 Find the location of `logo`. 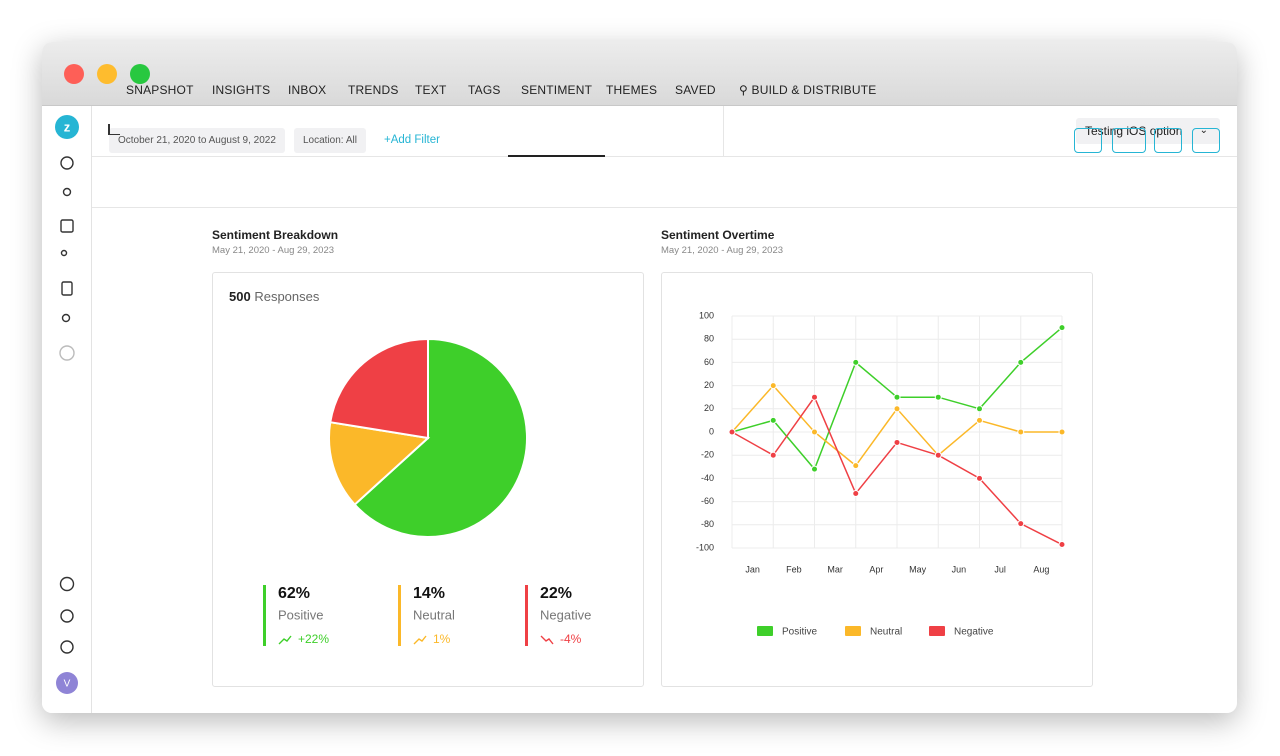

logo is located at coordinates (67, 127).